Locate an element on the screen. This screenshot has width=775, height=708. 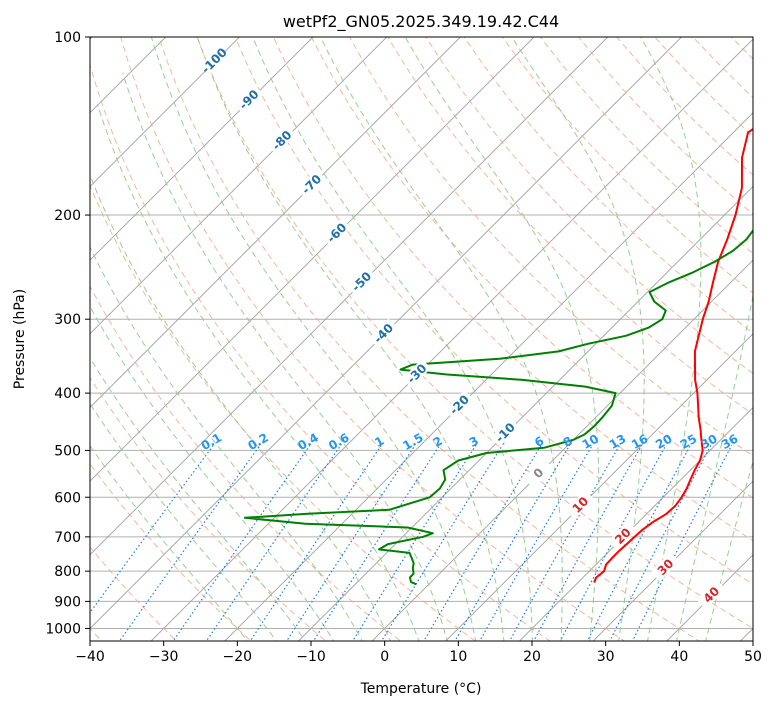
x-tick-label: 40 is located at coordinates (679, 657).